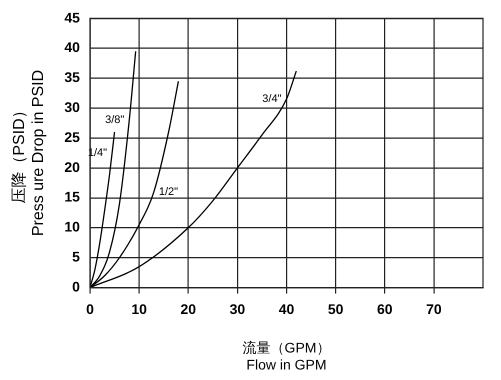 The height and width of the screenshot is (380, 501). What do you see at coordinates (286, 356) in the screenshot?
I see `x-axis-title: 流量（GPM） Flow in GPM` at bounding box center [286, 356].